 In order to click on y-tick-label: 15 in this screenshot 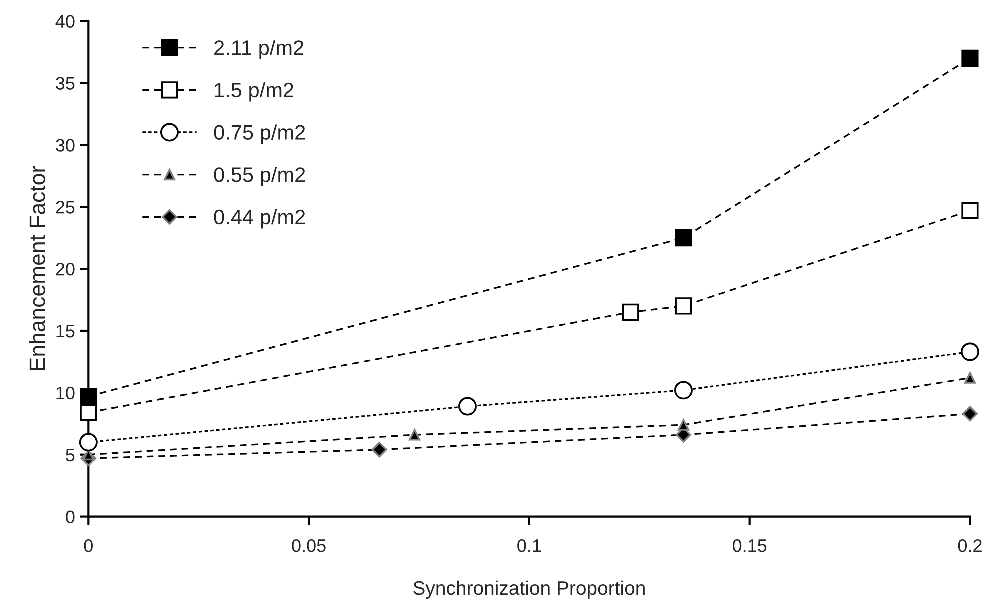, I will do `click(65, 331)`.